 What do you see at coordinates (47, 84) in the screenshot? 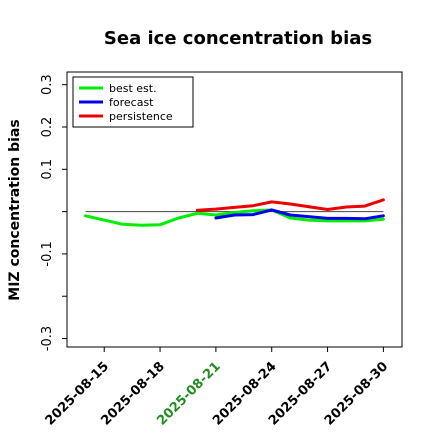
I see `y-tick-label: 0.3` at bounding box center [47, 84].